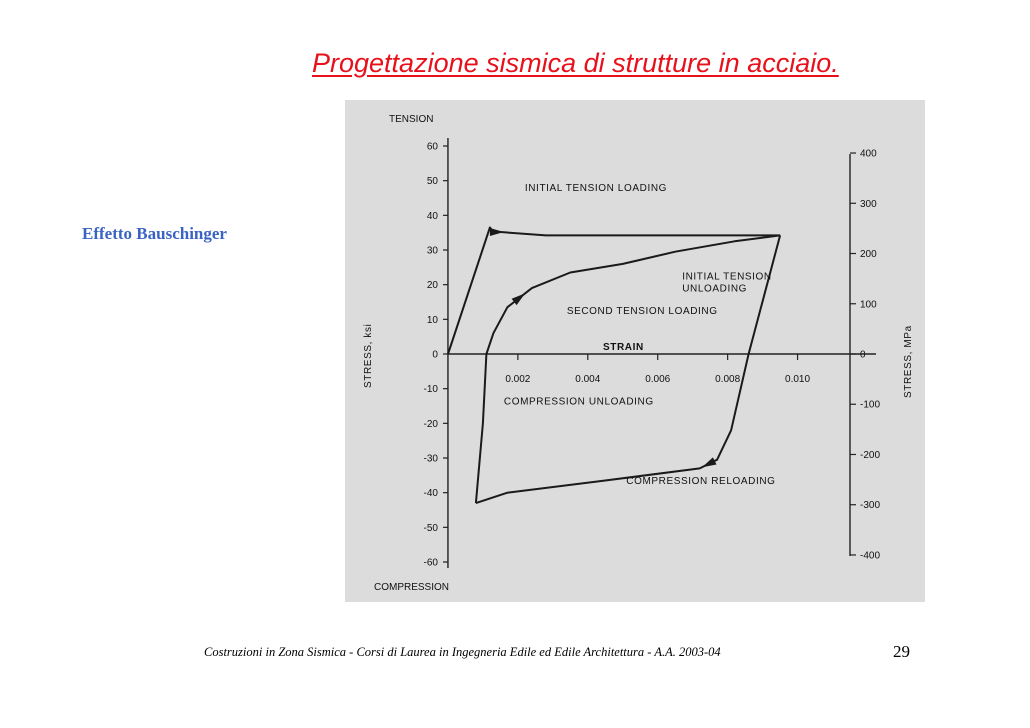 The height and width of the screenshot is (728, 1030). I want to click on y2-axis-label: STRESS, MPa, so click(908, 361).